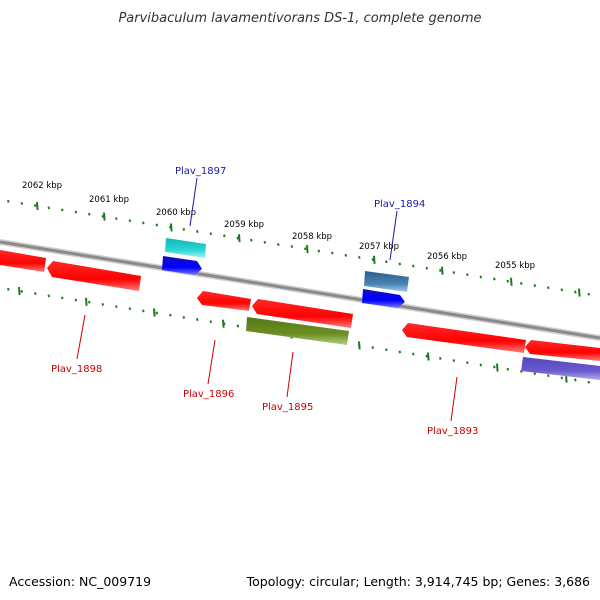  What do you see at coordinates (379, 247) in the screenshot?
I see `tick-label-2057: 2057 kbp` at bounding box center [379, 247].